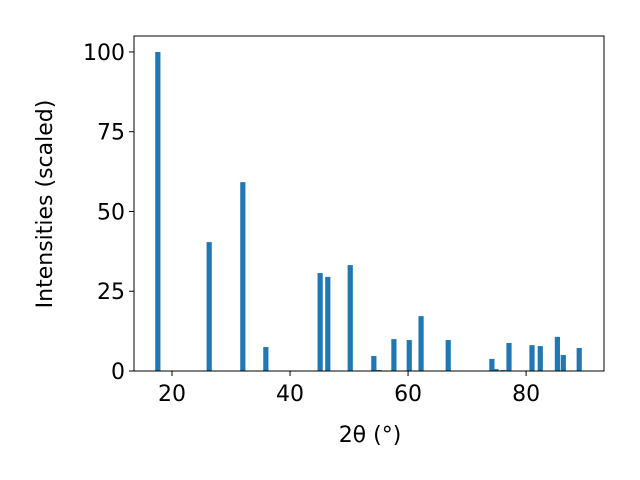 Image resolution: width=640 pixels, height=480 pixels. I want to click on y-tick-label: 50, so click(111, 212).